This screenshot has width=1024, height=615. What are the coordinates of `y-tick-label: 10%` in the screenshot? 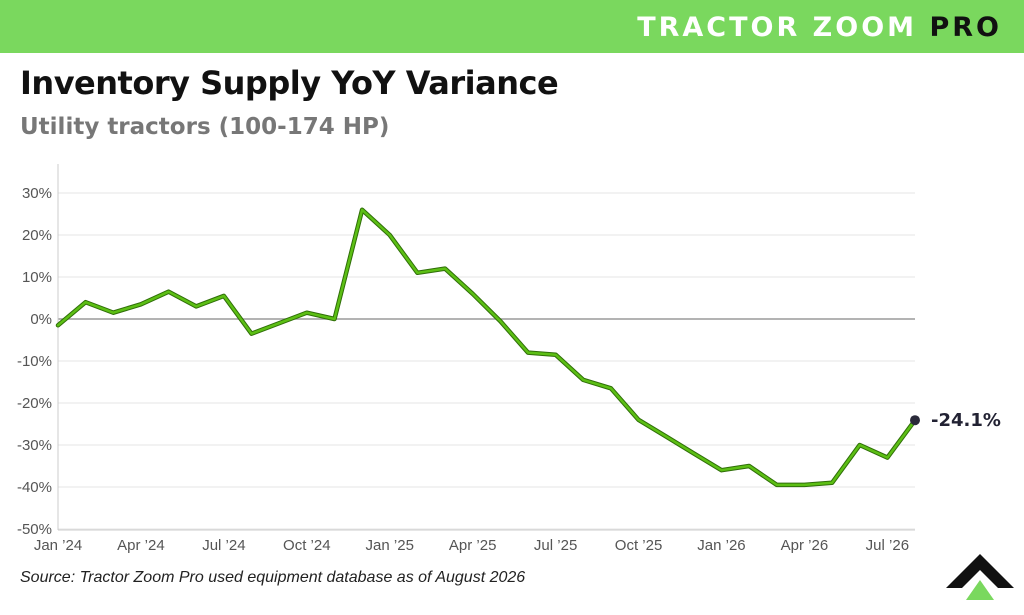 It's located at (37, 277).